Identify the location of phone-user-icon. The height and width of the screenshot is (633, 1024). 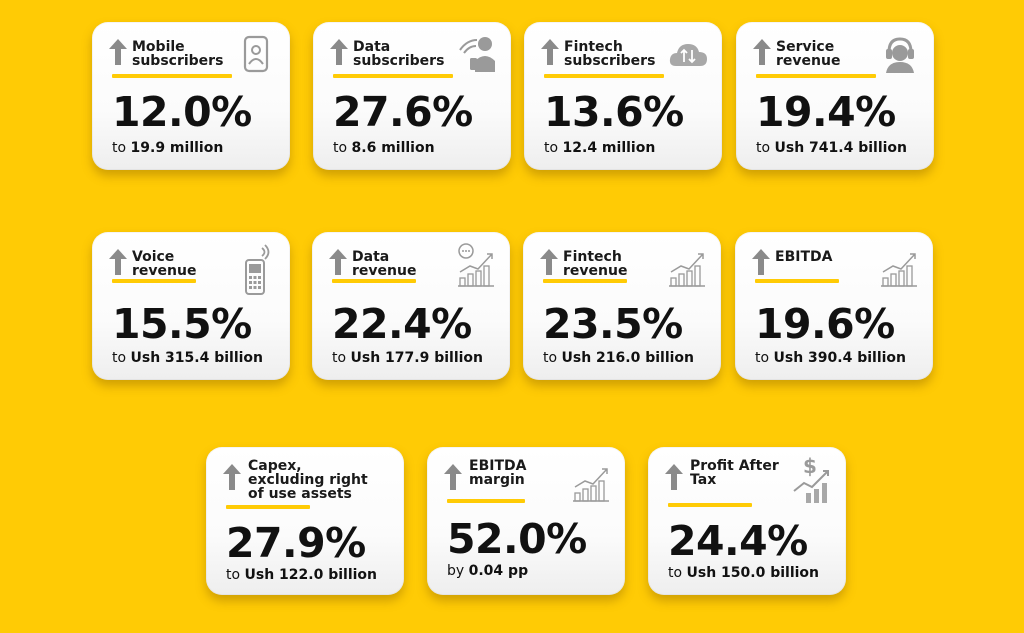
(256, 54).